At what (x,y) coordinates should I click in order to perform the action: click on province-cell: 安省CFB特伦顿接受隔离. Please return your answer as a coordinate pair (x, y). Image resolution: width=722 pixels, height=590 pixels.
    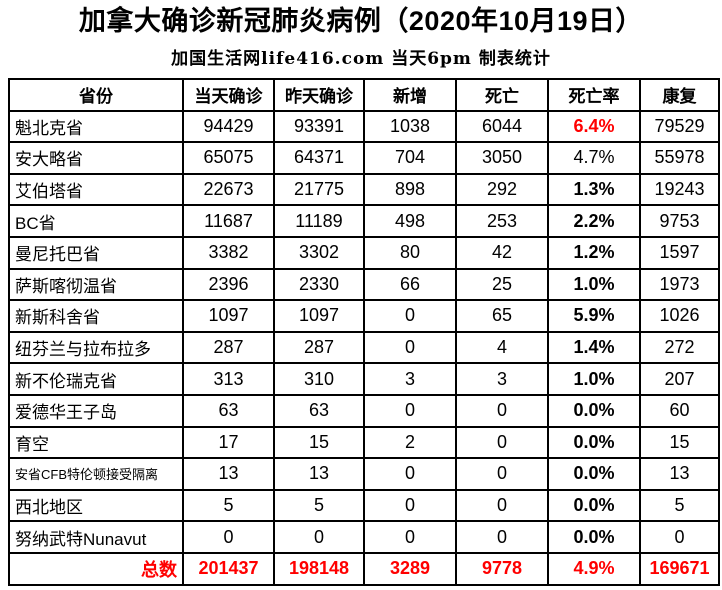
    Looking at the image, I should click on (96, 474).